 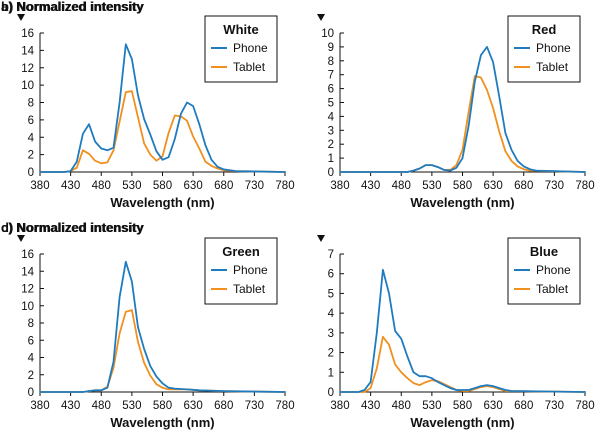 What do you see at coordinates (544, 251) in the screenshot?
I see `legend-title: Blue` at bounding box center [544, 251].